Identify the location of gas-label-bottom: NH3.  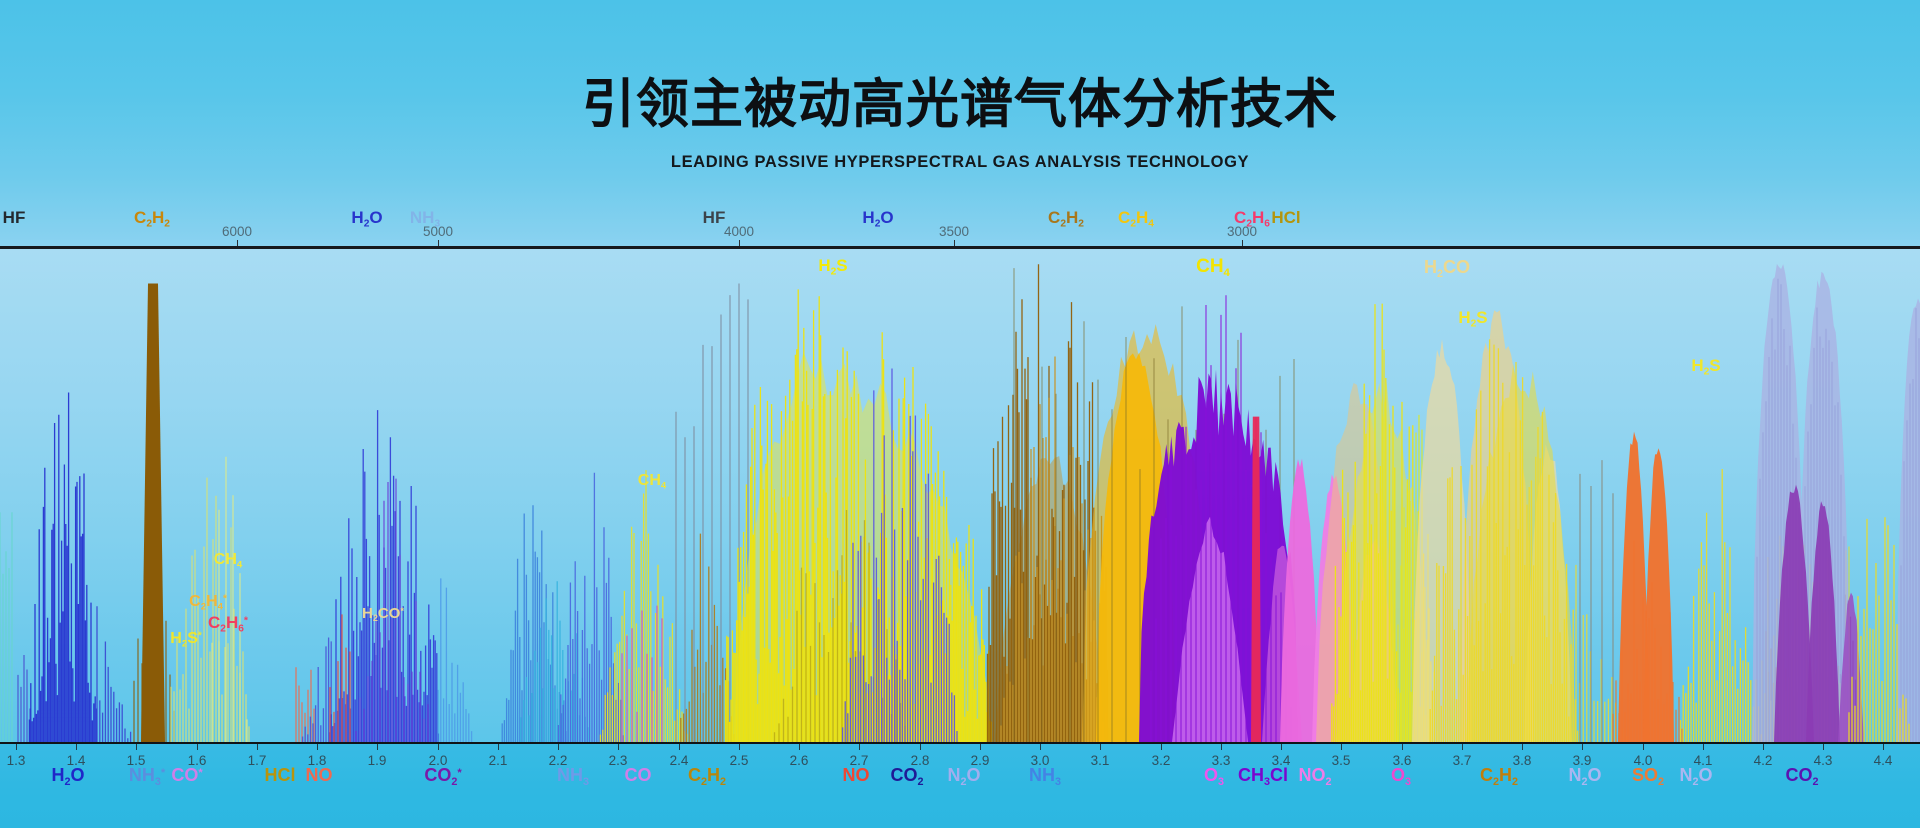
(1045, 776).